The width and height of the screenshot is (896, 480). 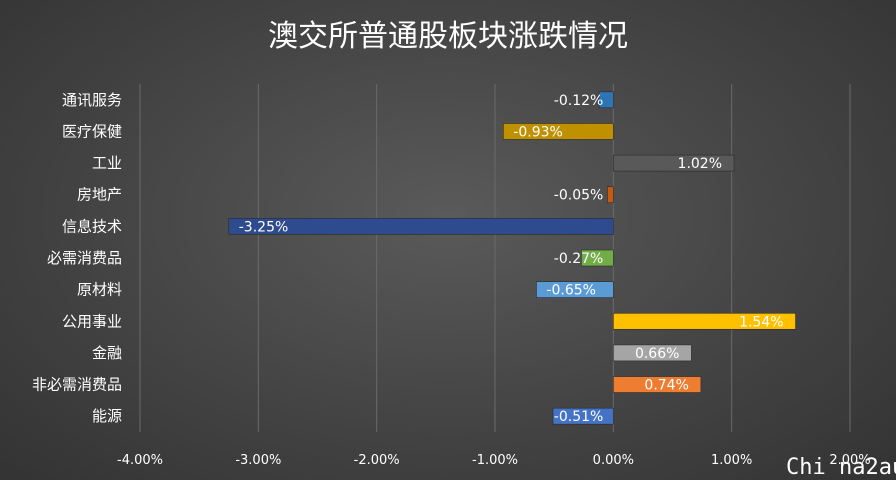 I want to click on data-label: -0.93%, so click(x=538, y=132).